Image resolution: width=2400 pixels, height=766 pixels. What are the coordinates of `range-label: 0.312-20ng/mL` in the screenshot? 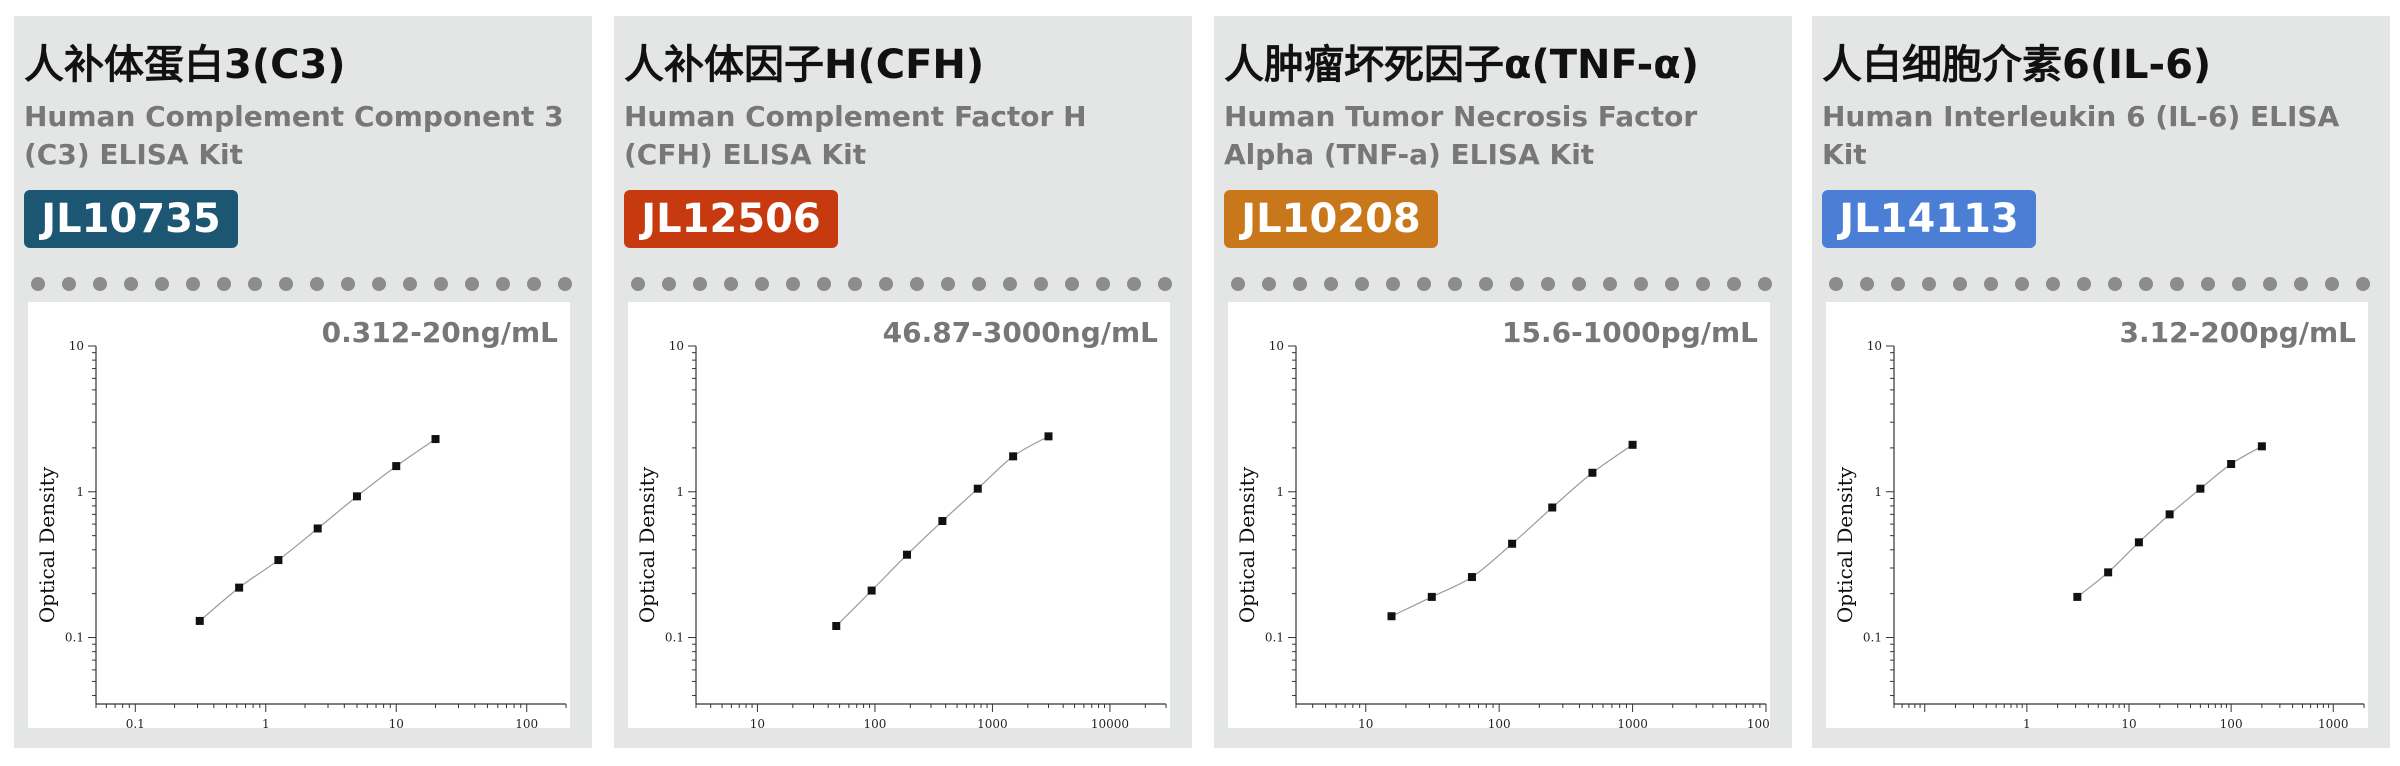 It's located at (440, 332).